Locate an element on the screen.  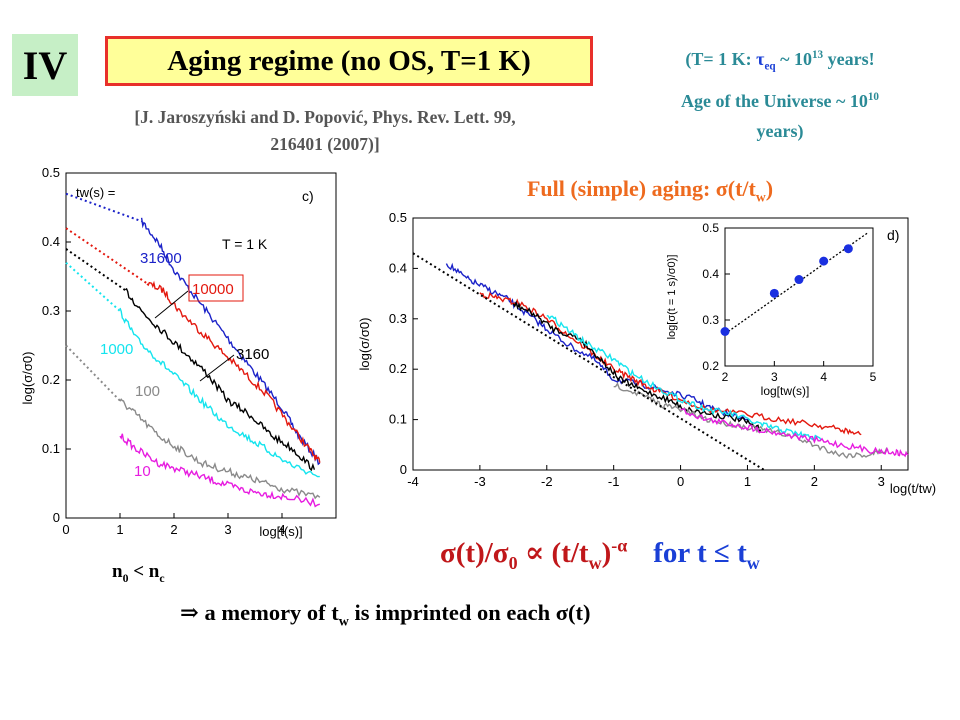
fit-line-red is located at coordinates (106, 256).